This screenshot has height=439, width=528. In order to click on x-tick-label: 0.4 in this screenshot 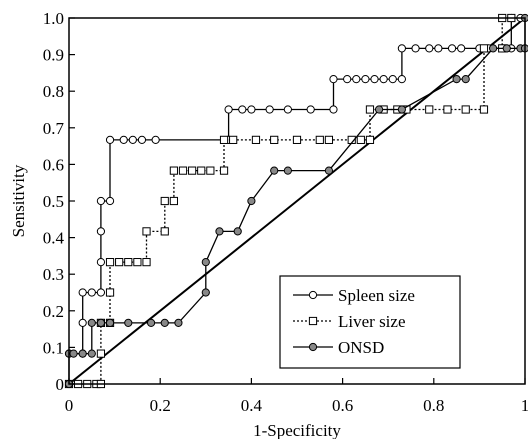, I will do `click(252, 405)`.